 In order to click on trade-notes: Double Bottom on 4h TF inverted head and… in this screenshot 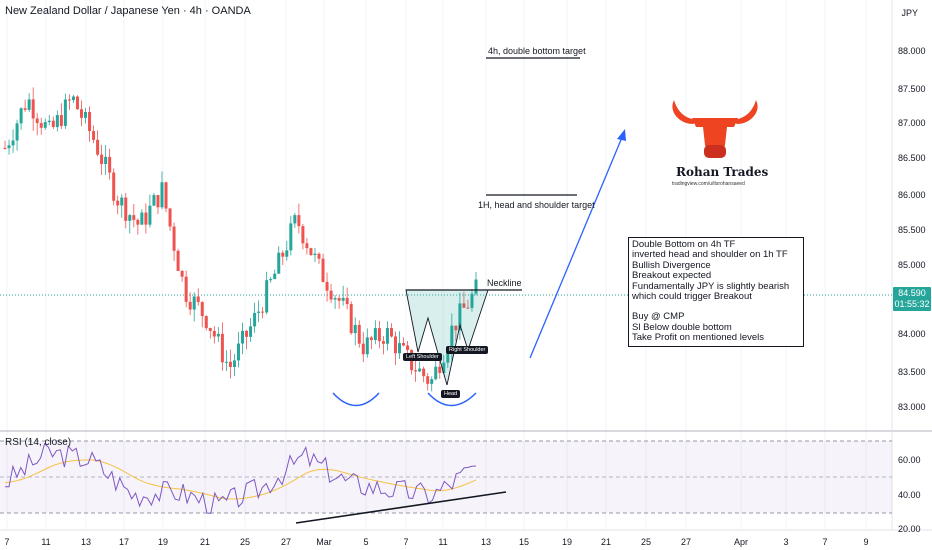, I will do `click(716, 292)`.